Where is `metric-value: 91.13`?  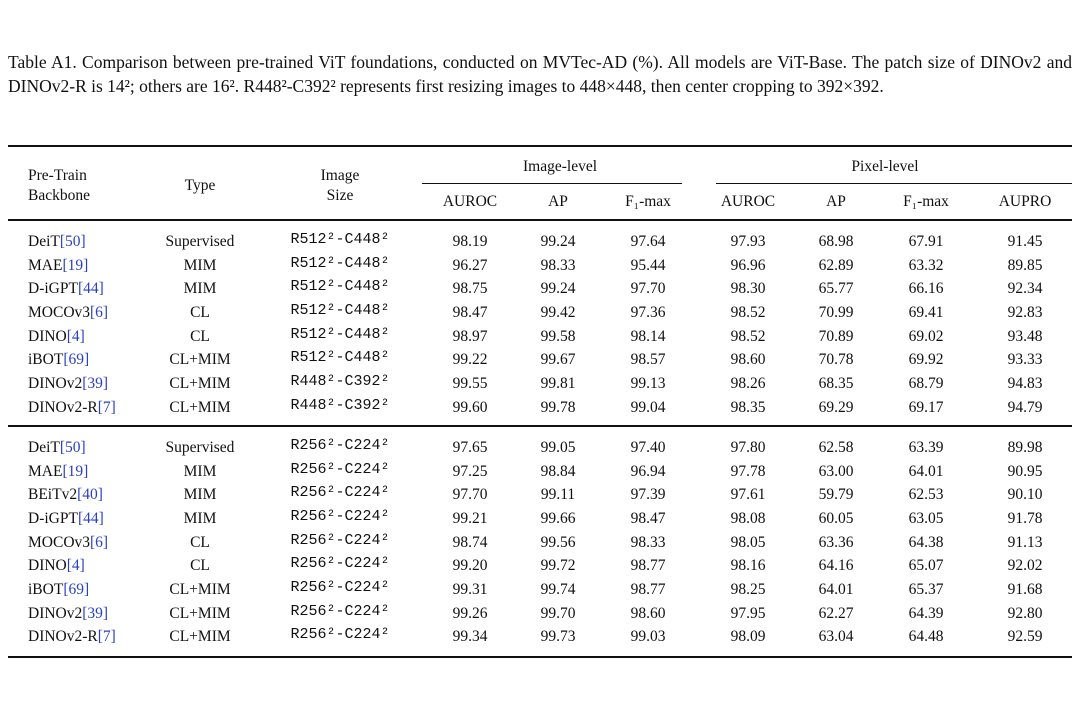 metric-value: 91.13 is located at coordinates (1025, 542).